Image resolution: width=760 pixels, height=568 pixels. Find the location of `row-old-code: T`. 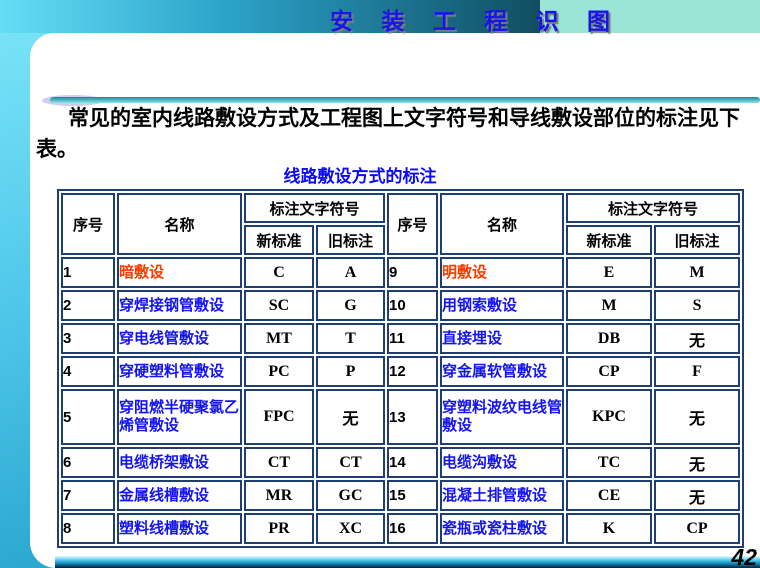

row-old-code: T is located at coordinates (351, 338).